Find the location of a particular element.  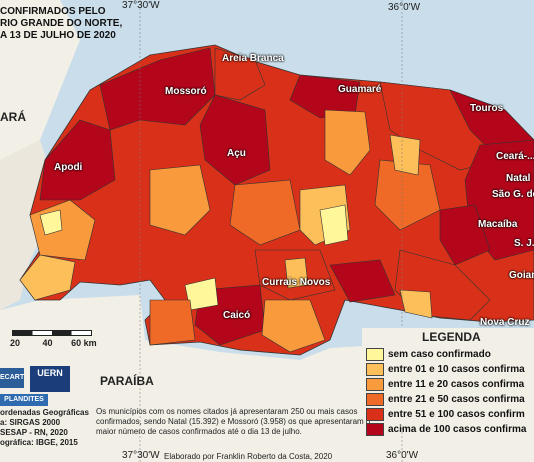

legend-label: entre 51 e 100 casos confirm is located at coordinates (456, 414).